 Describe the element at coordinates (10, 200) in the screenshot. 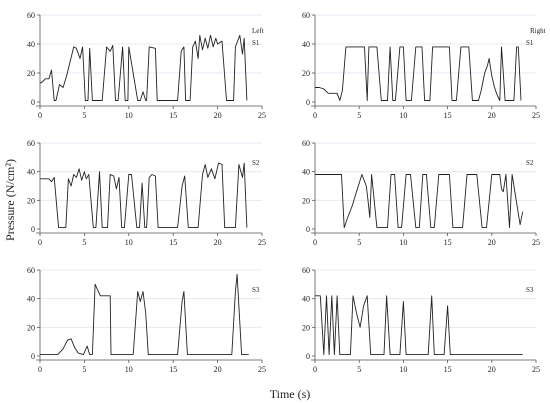

I see `y-axis-title: Pressure (N/cm²)` at that location.